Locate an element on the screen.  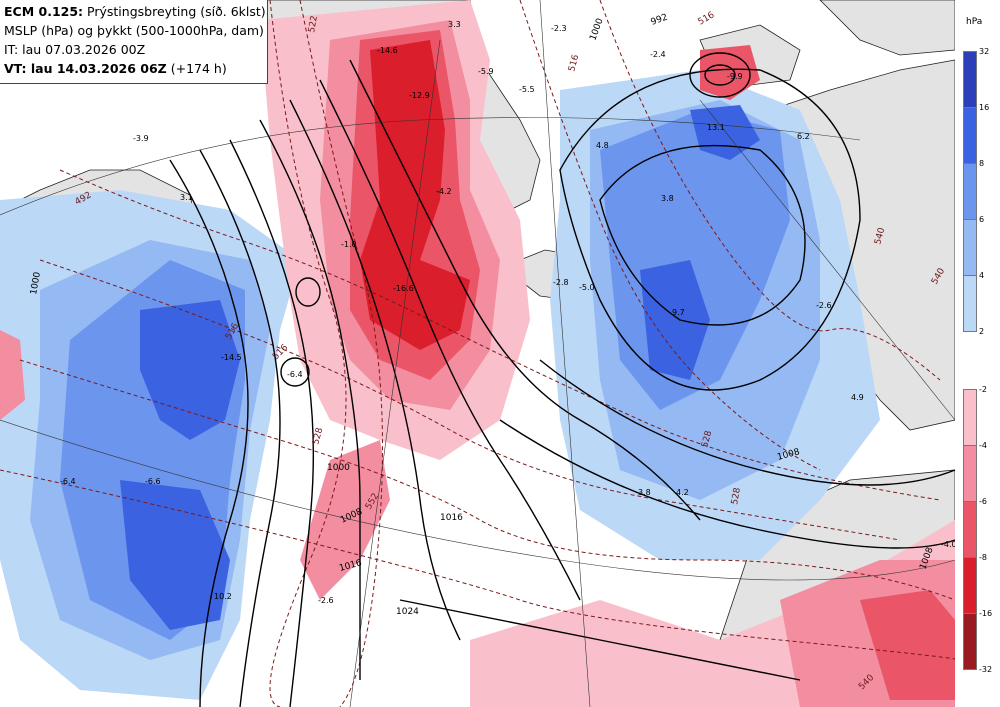
value-label: -16.6 is located at coordinates (403, 288).